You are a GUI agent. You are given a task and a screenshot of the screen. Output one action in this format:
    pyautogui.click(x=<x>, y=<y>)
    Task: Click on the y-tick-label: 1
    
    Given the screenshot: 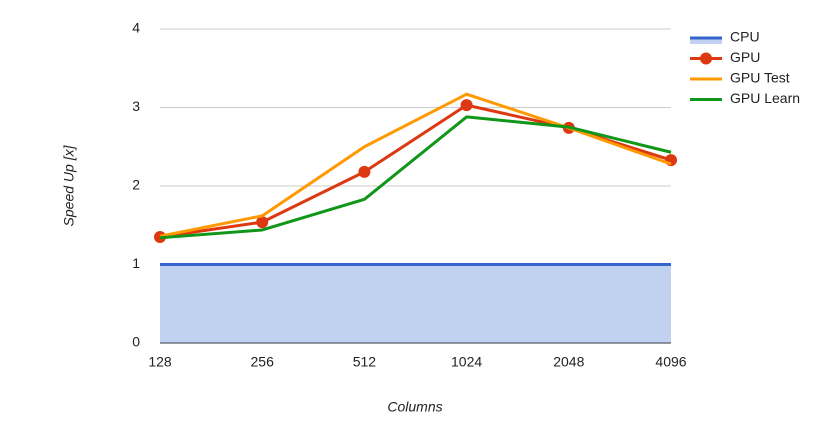 What is the action you would take?
    pyautogui.click(x=136, y=263)
    